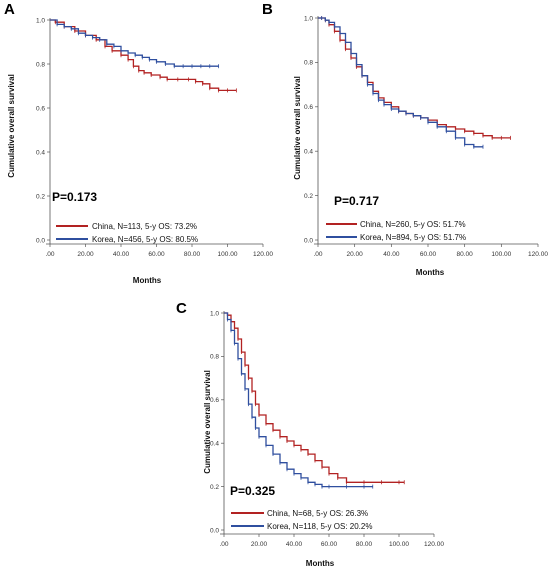  I want to click on y-axis-title-c: Cumulative overall survival, so click(207, 422).